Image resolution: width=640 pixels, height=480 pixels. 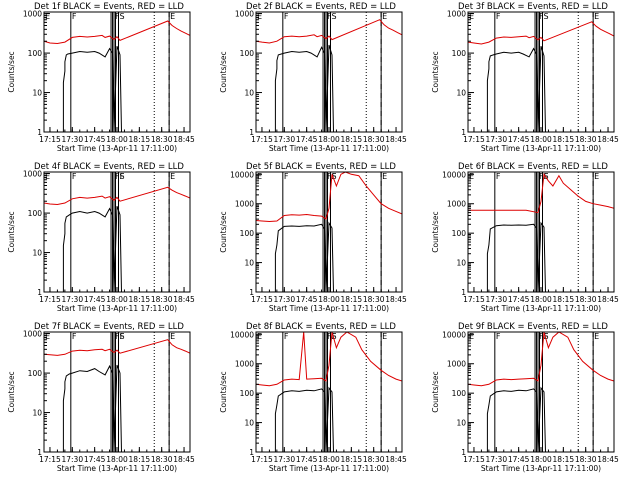 I want to click on chart-title: Det 4f BLACK = Events, RED = LLD, so click(x=109, y=167).